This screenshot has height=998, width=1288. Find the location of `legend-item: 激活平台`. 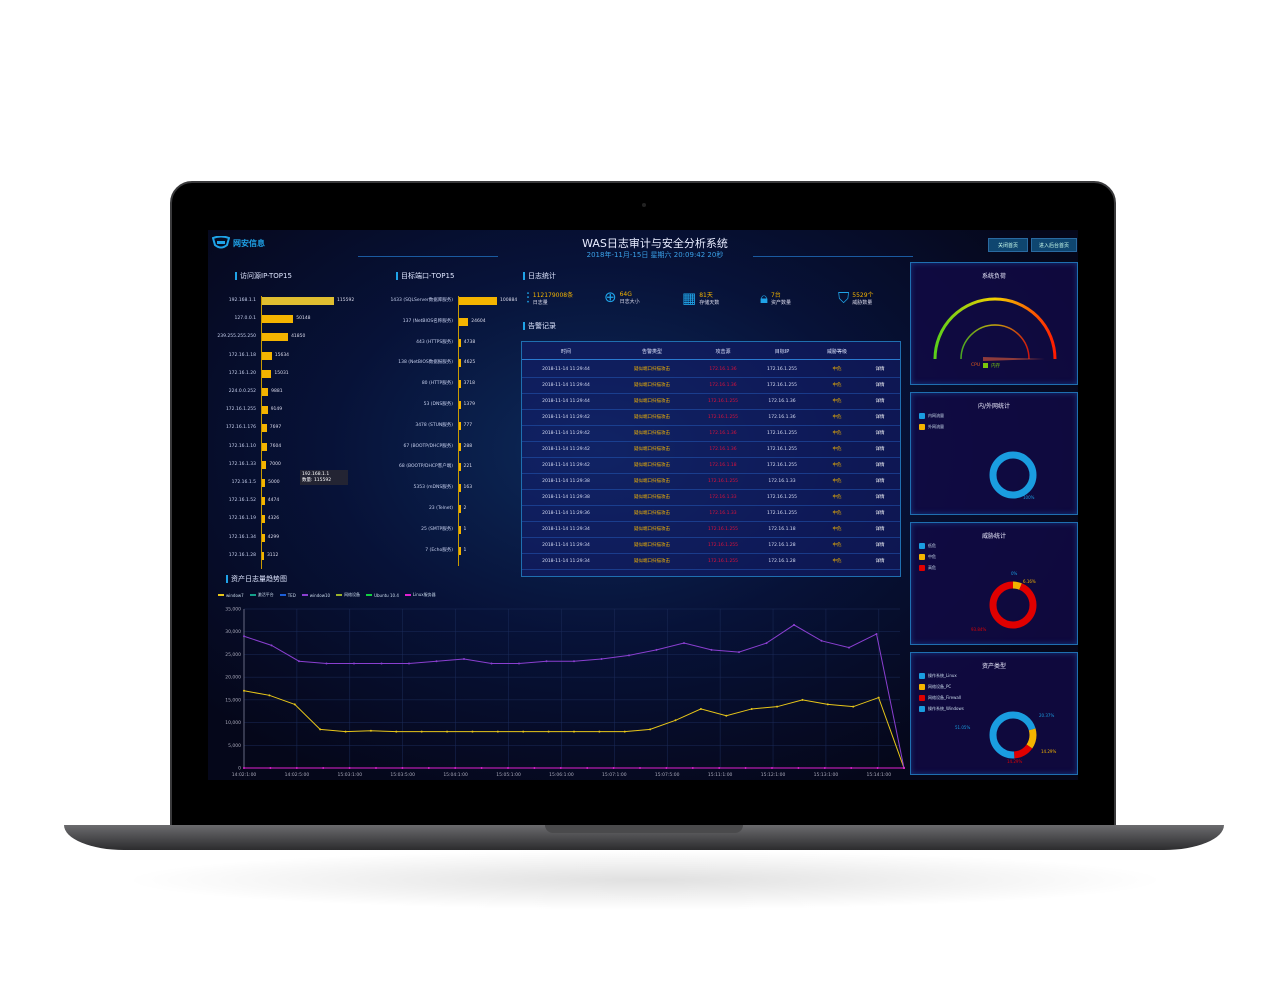

legend-item: 激活平台 is located at coordinates (261, 595).